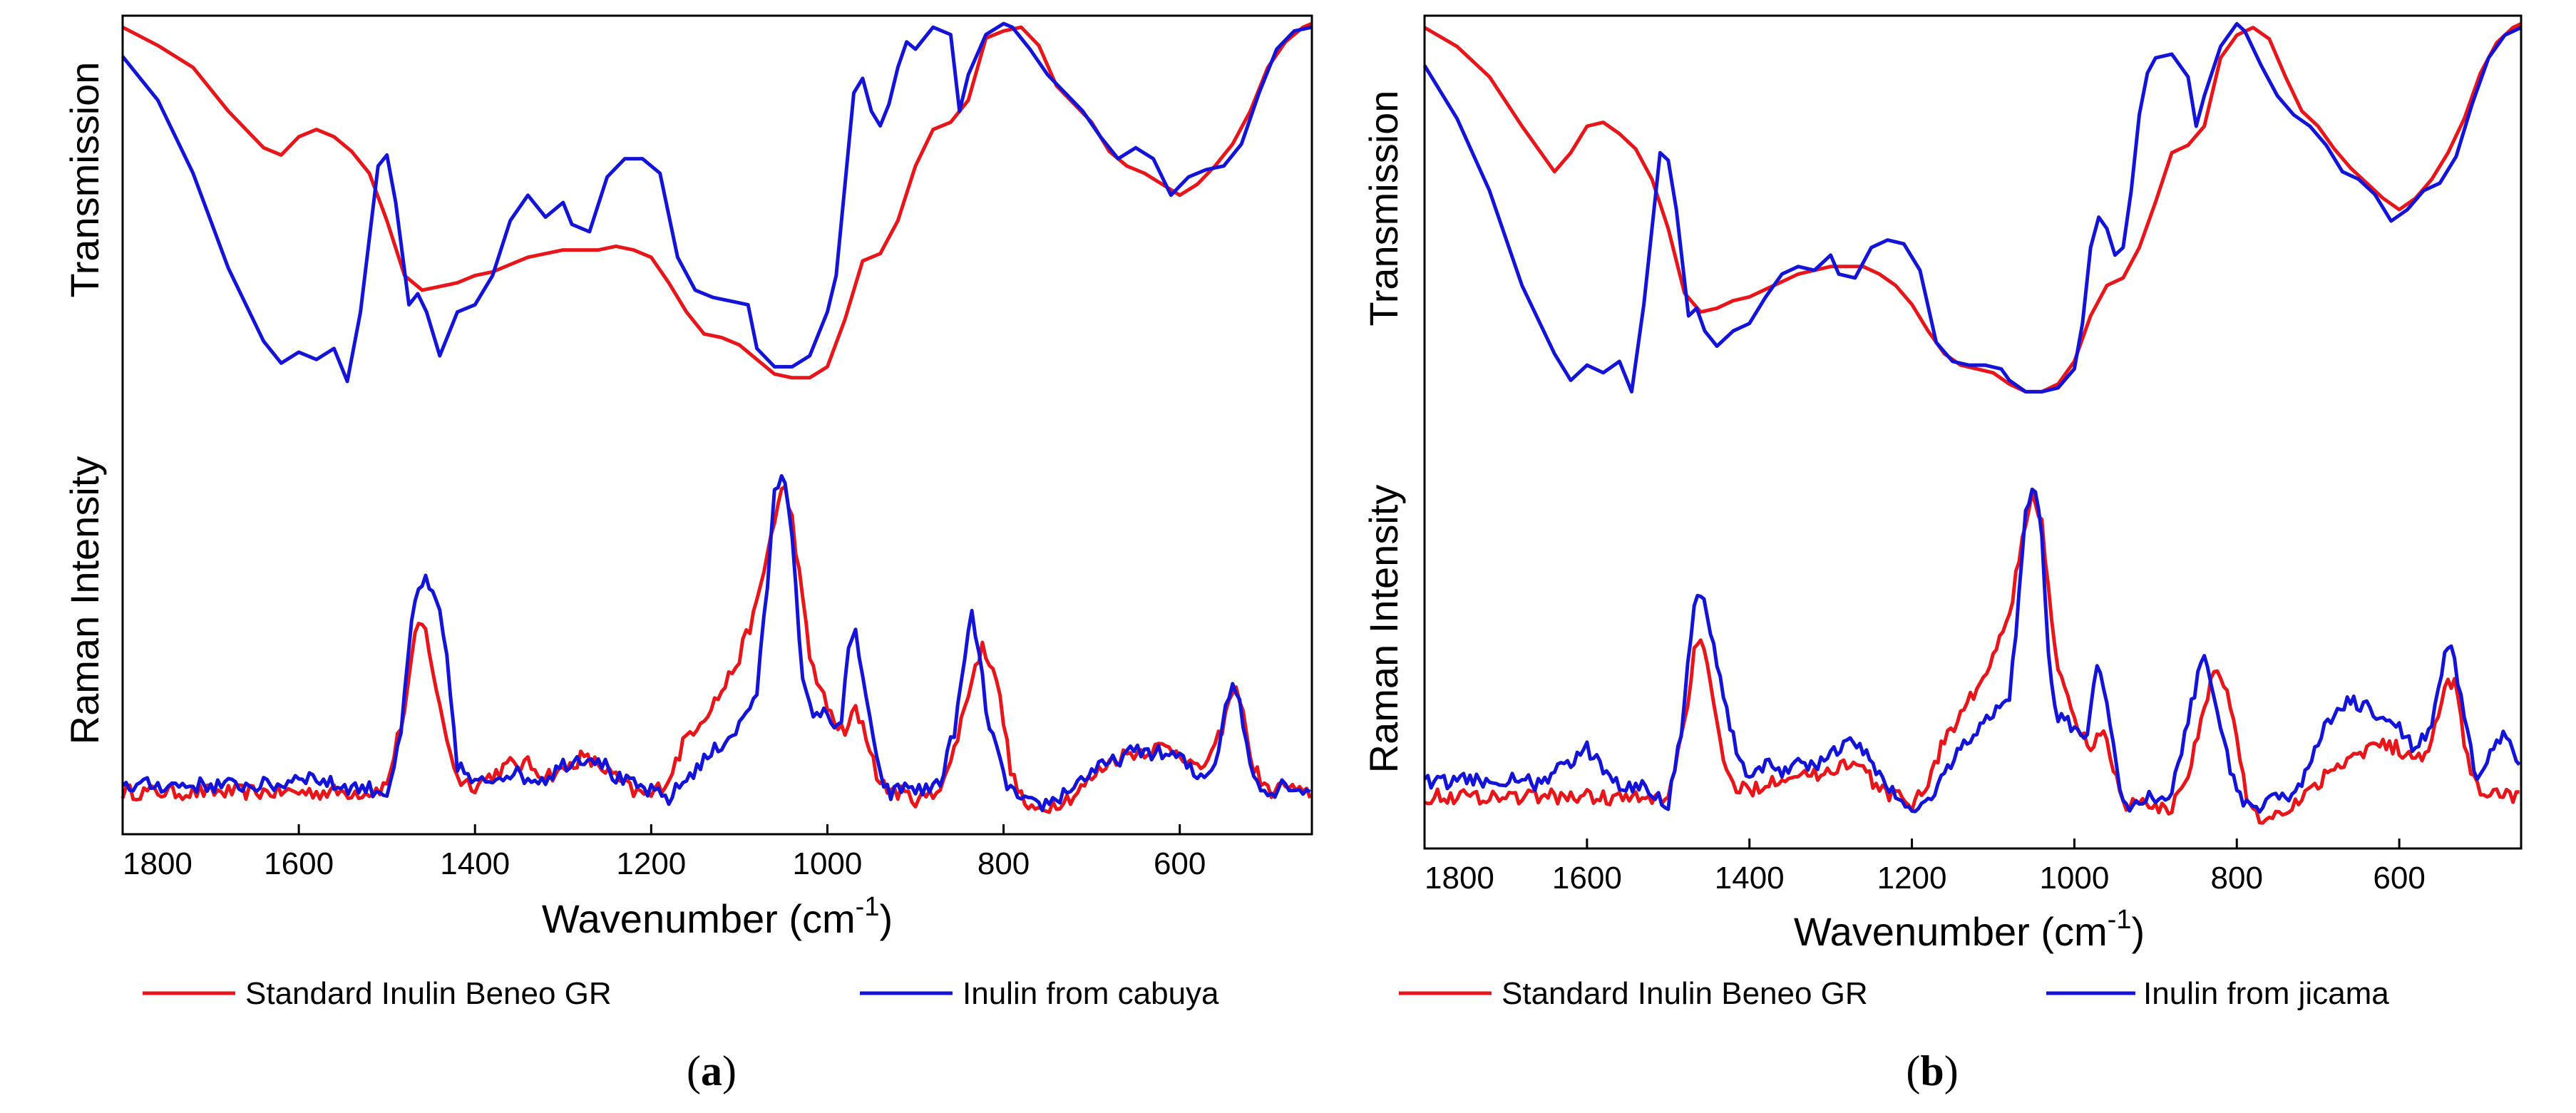 The image size is (2576, 1113). I want to click on panel-b-ftir-standard-line, so click(1973, 208).